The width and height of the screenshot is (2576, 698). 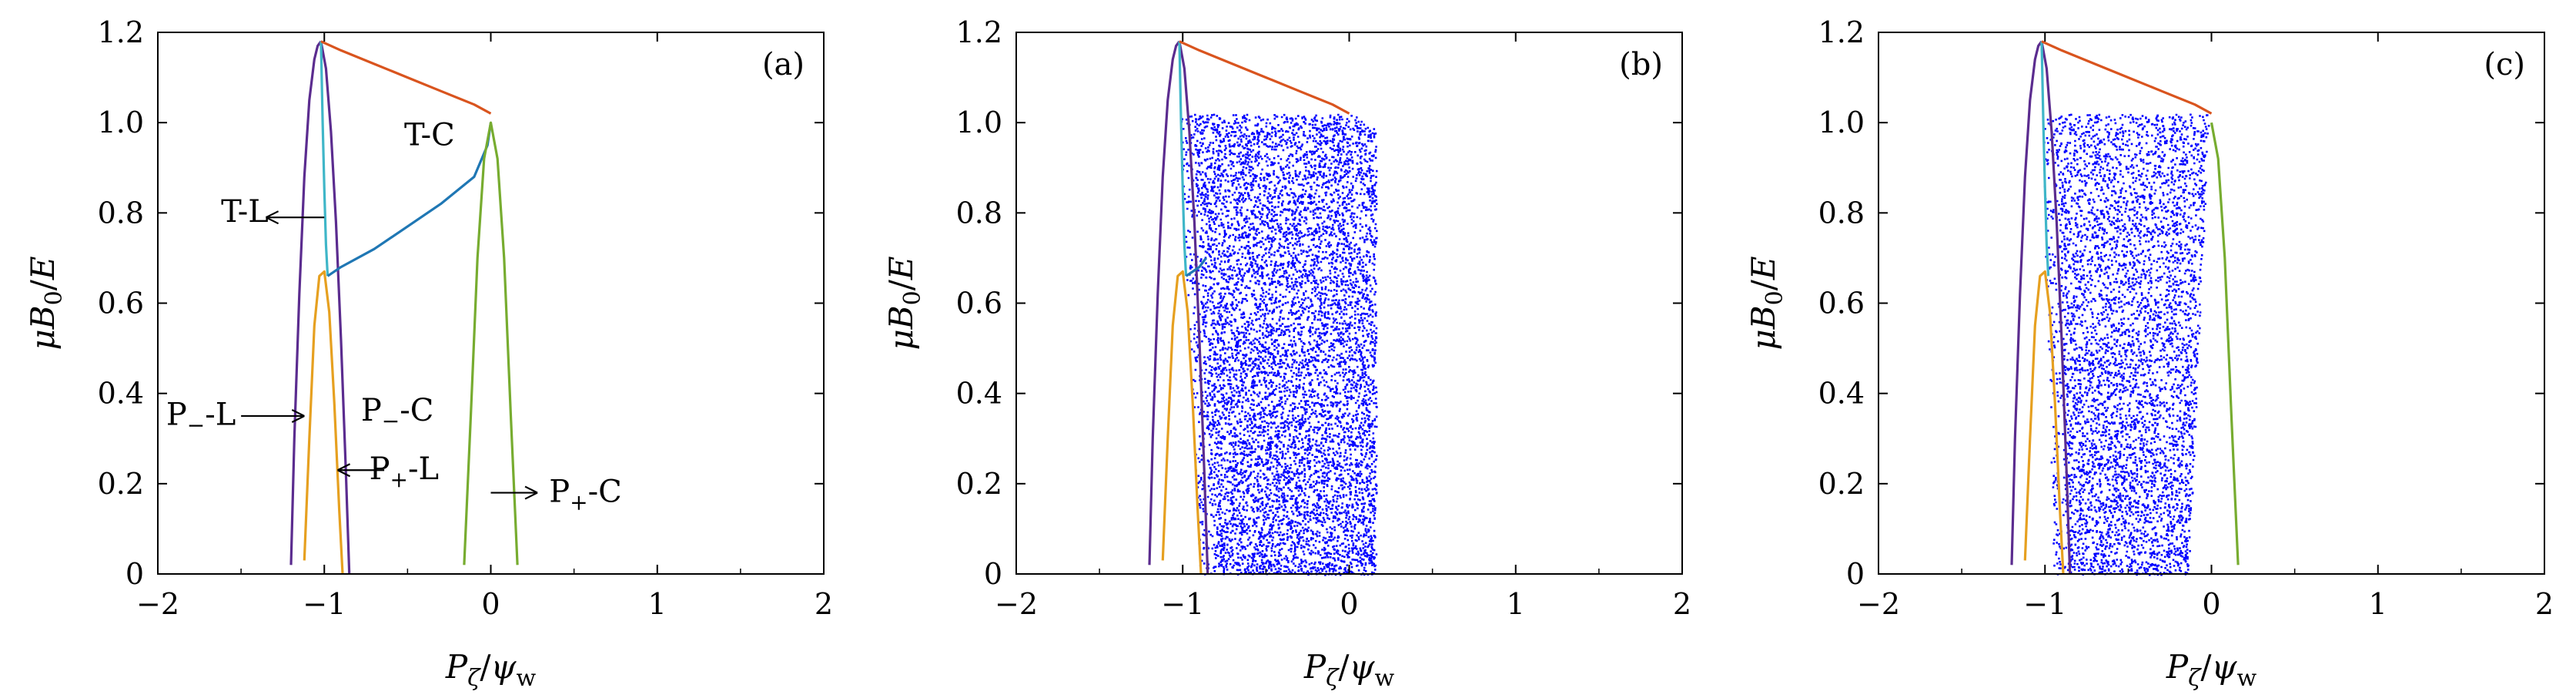 What do you see at coordinates (2504, 64) in the screenshot?
I see `panel-label: (c)` at bounding box center [2504, 64].